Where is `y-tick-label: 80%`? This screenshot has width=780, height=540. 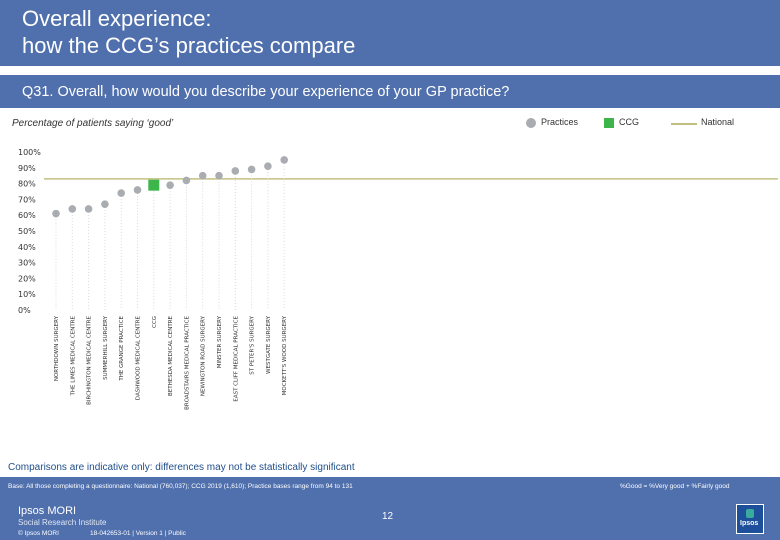
y-tick-label: 80% is located at coordinates (27, 184).